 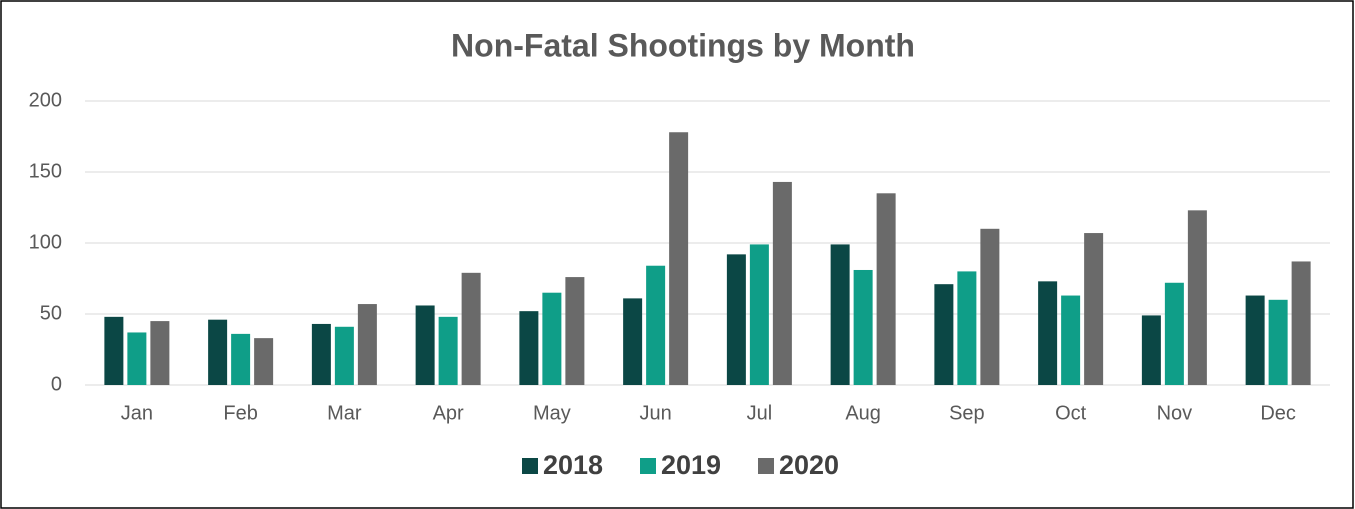 I want to click on x-tick-label: Nov, so click(x=1175, y=413).